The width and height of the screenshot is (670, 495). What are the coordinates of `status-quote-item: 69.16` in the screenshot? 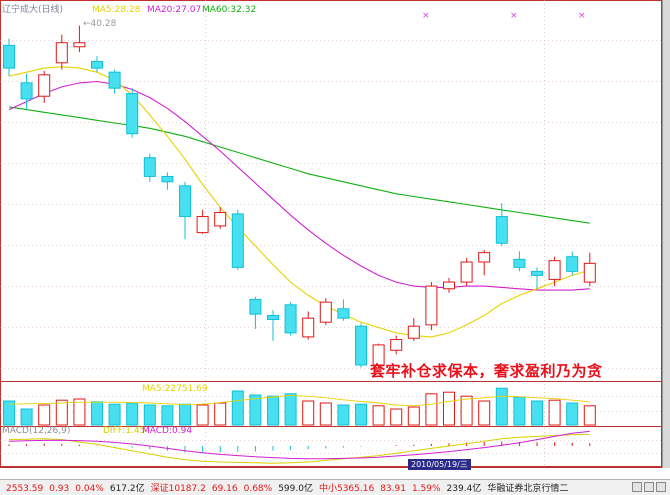 It's located at (224, 489).